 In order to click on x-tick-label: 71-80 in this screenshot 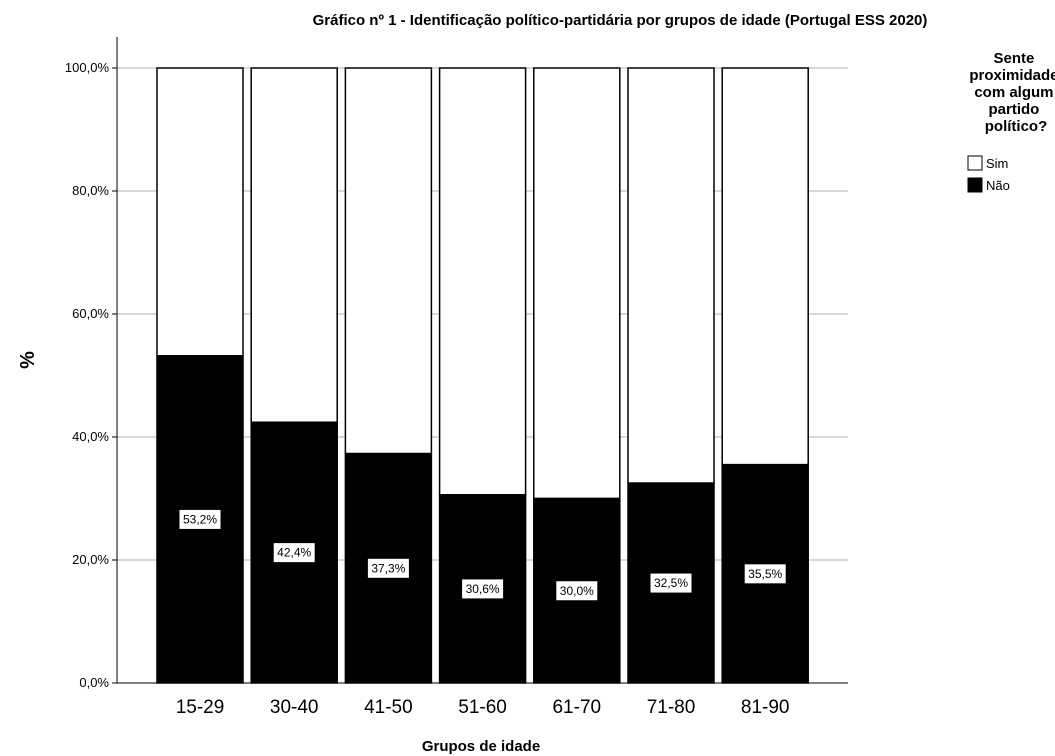, I will do `click(671, 707)`.